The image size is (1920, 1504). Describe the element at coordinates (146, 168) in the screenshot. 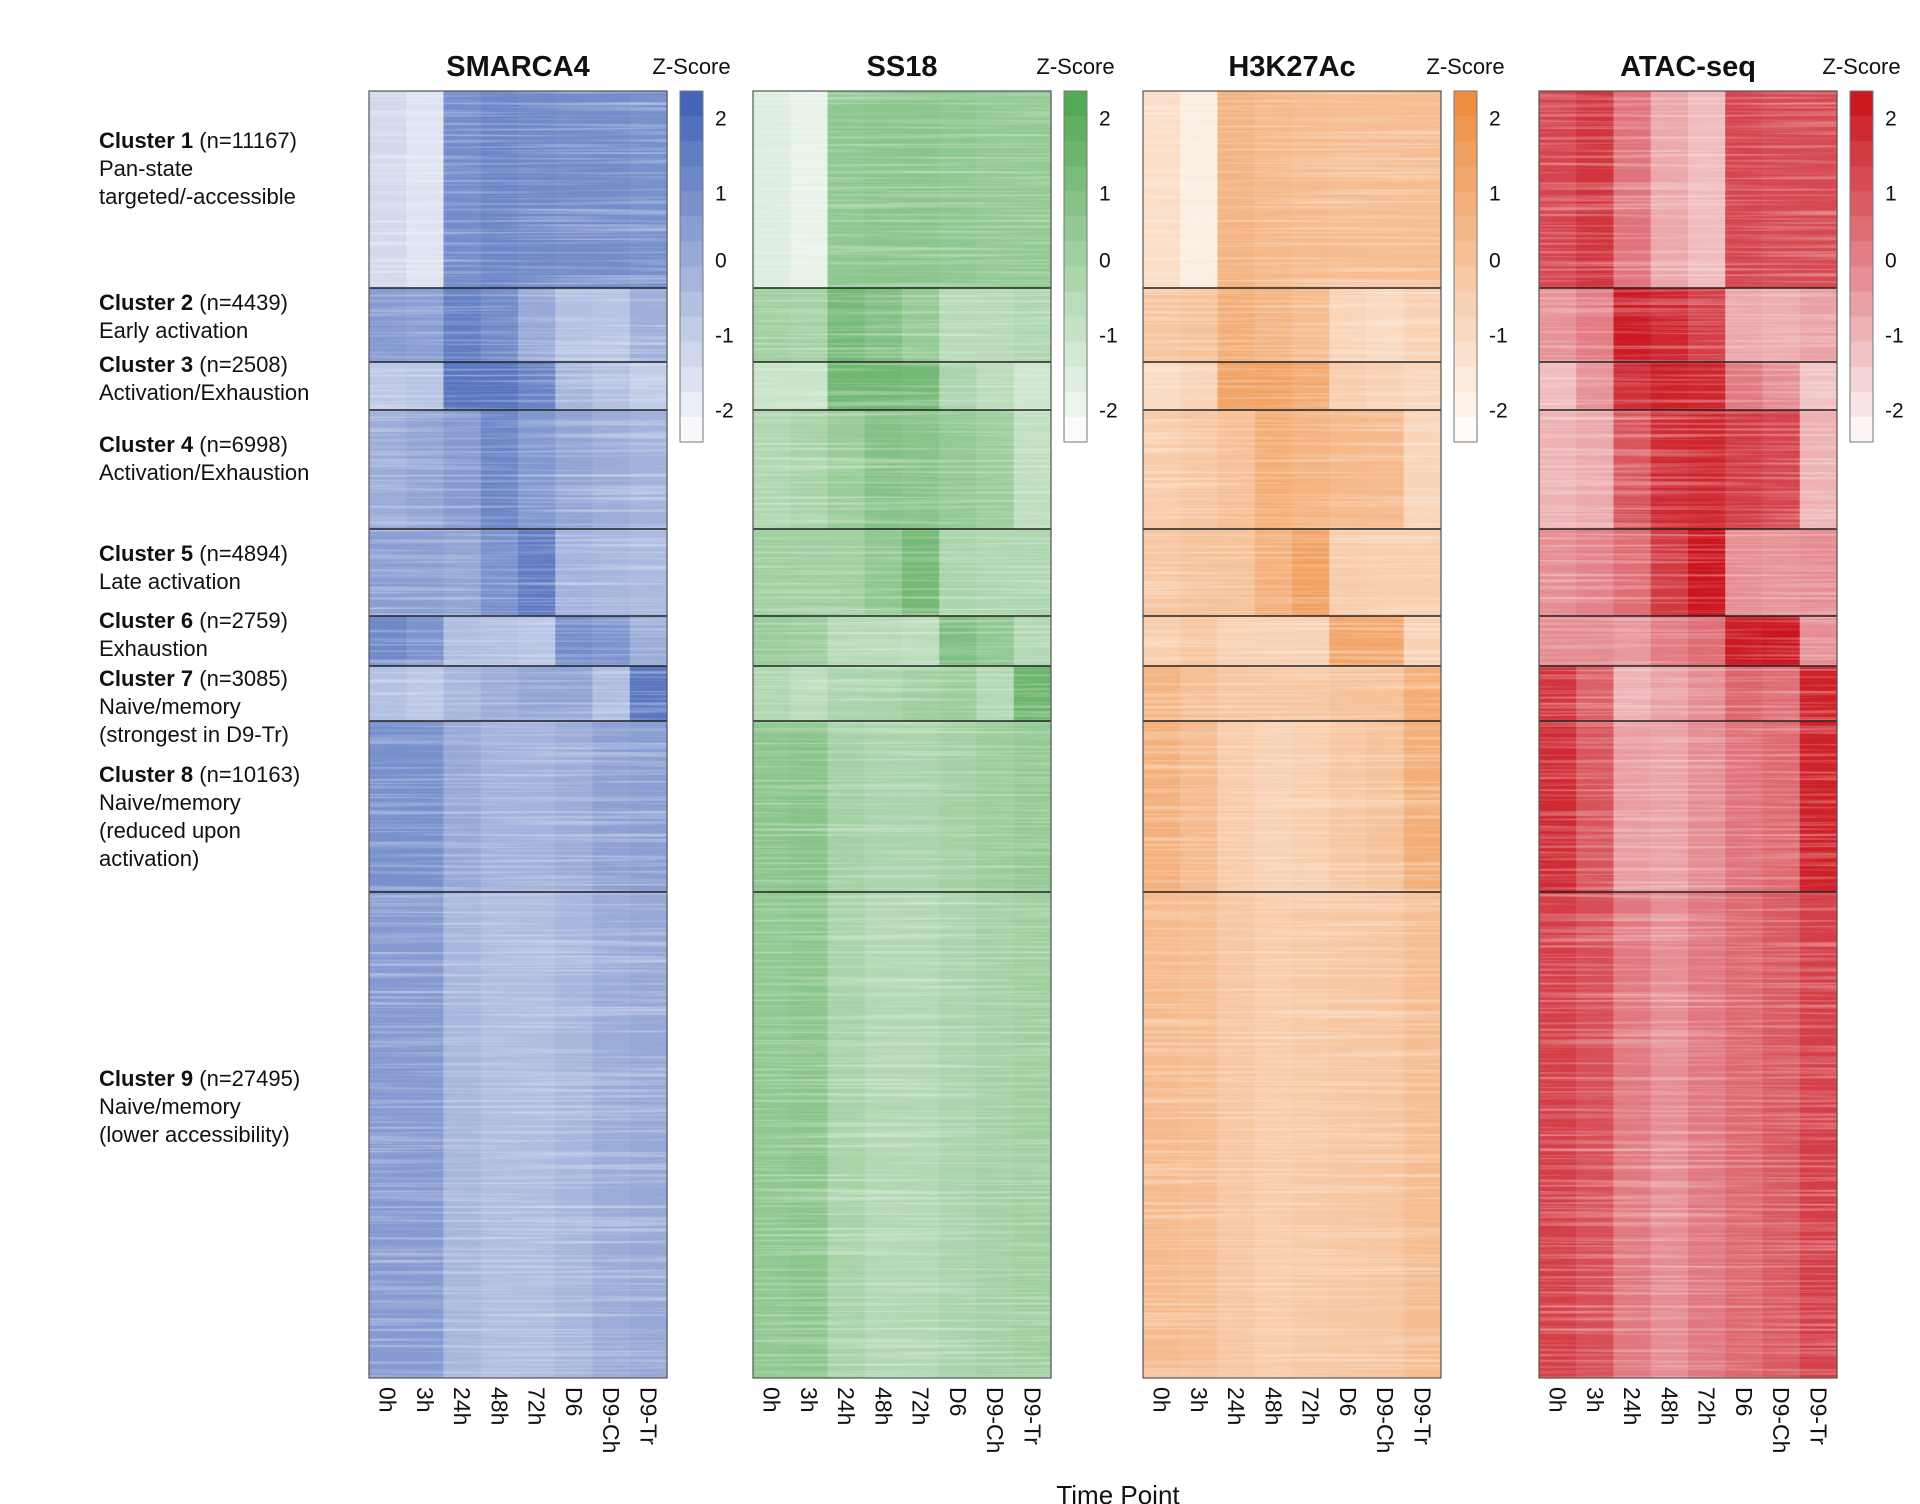

I see `cluster-description: Pan-state` at that location.